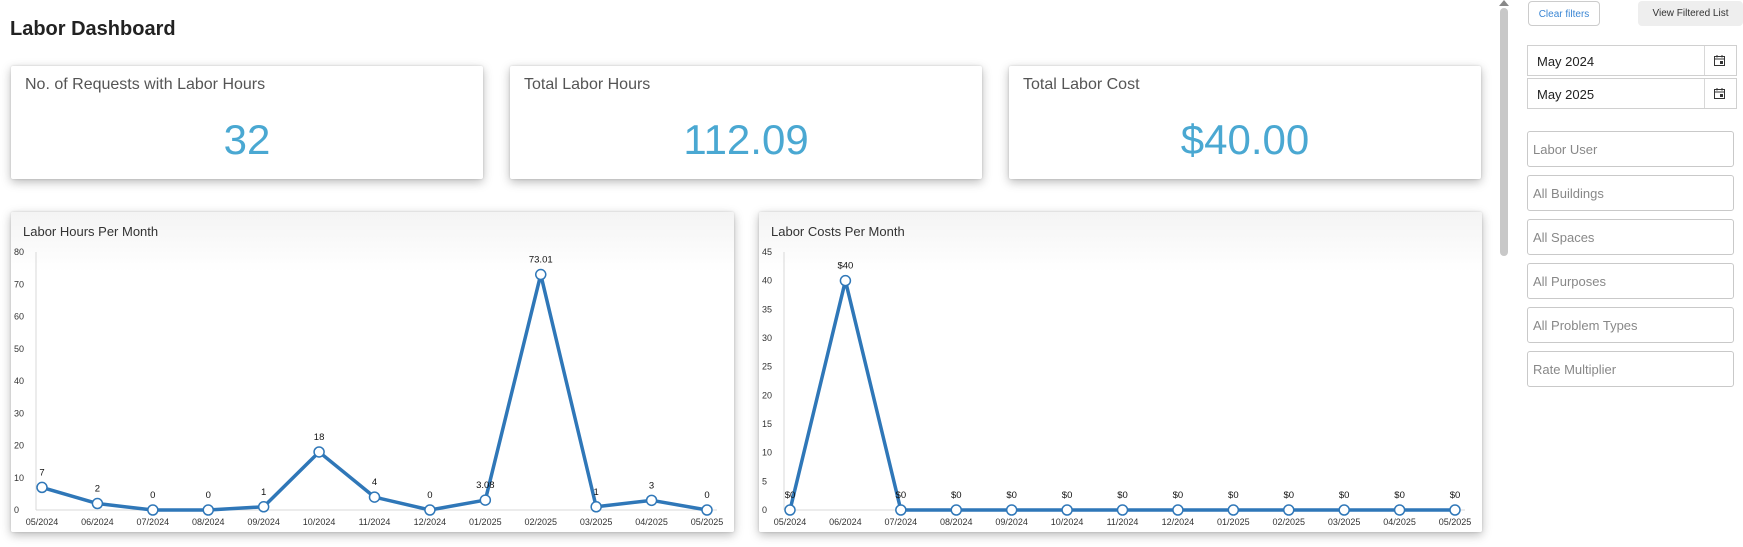  Describe the element at coordinates (1565, 149) in the screenshot. I see `filter-placeholder: Labor User` at that location.